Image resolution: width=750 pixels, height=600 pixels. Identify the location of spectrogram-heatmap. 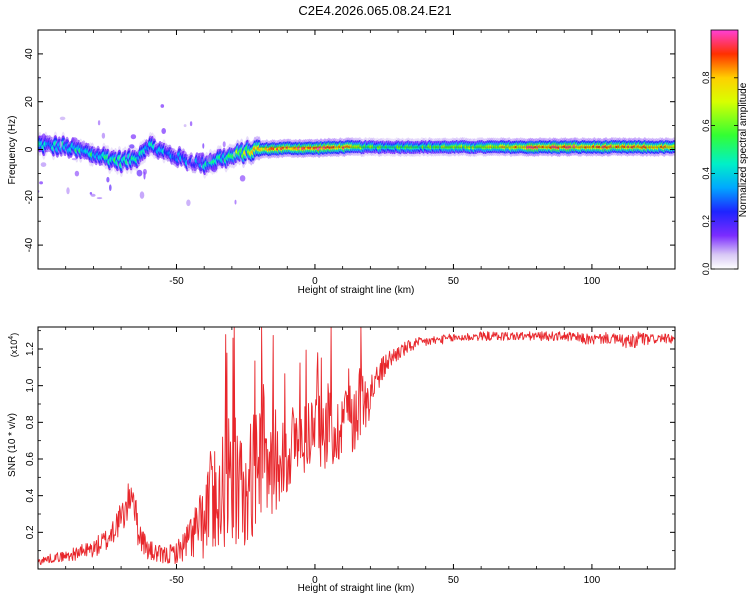
(356, 155).